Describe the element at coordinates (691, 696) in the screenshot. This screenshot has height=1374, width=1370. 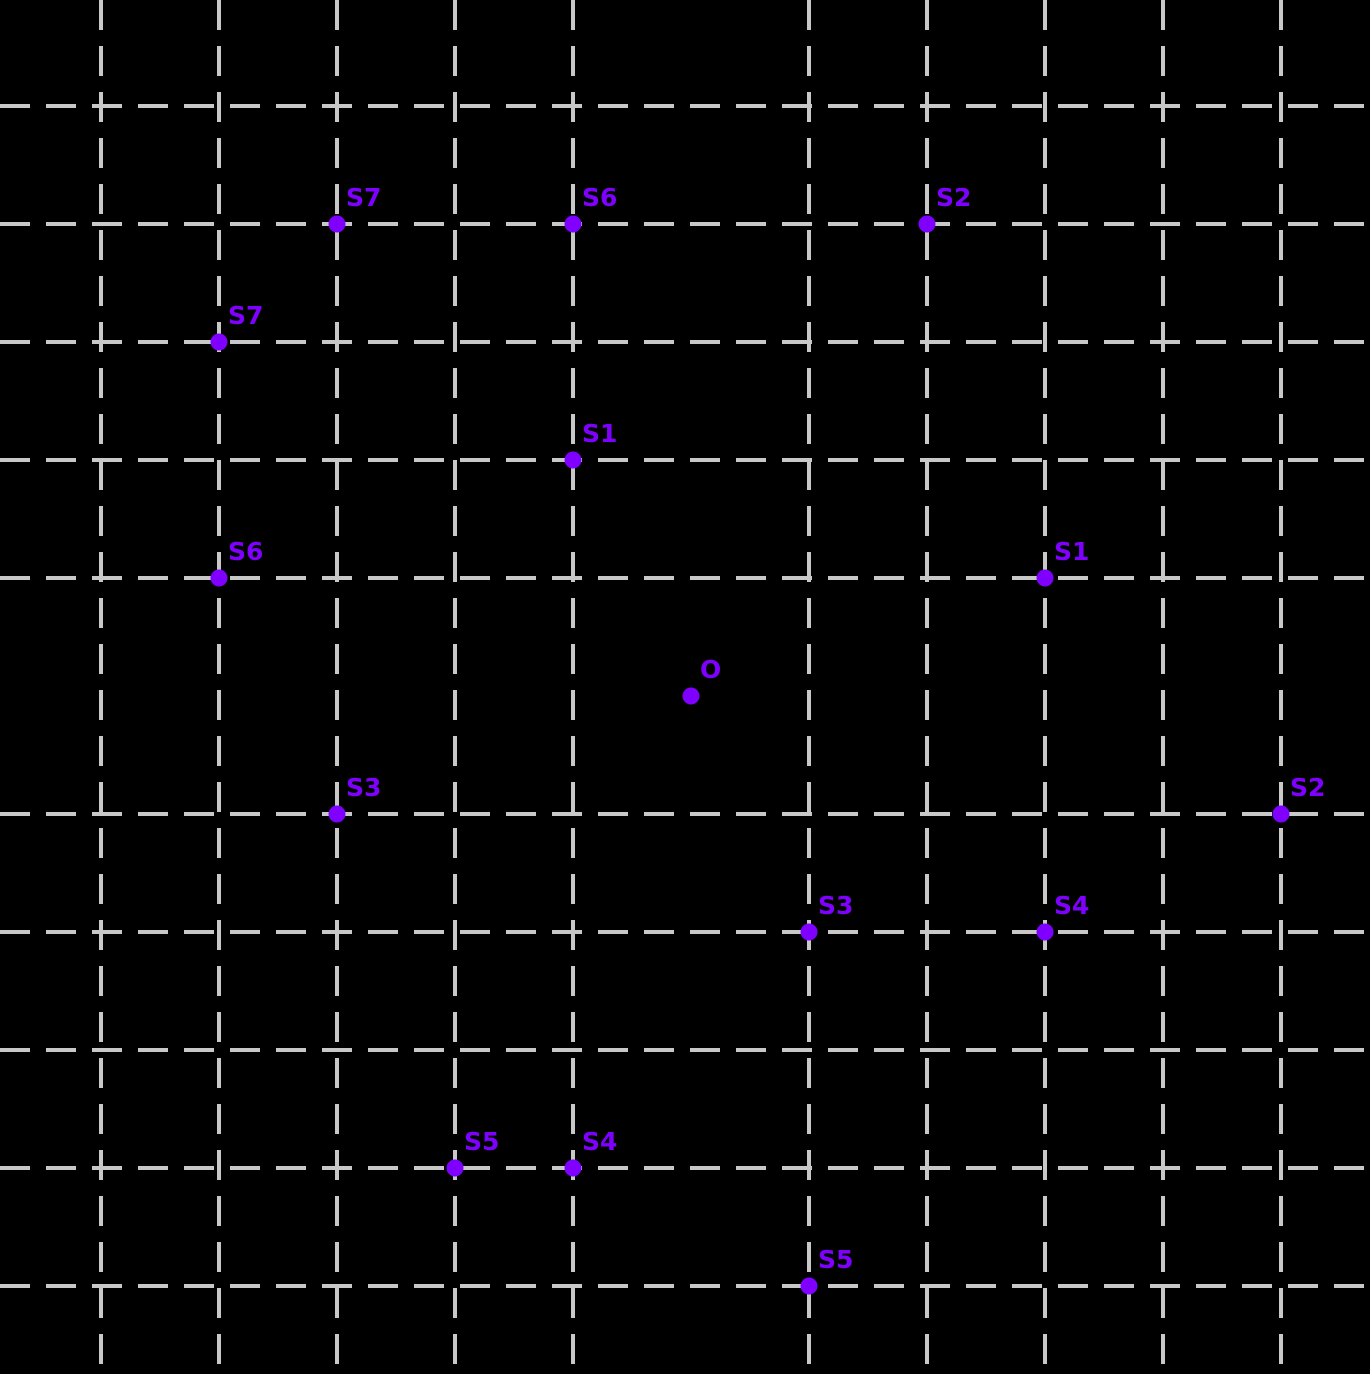
I see `origin-point` at that location.